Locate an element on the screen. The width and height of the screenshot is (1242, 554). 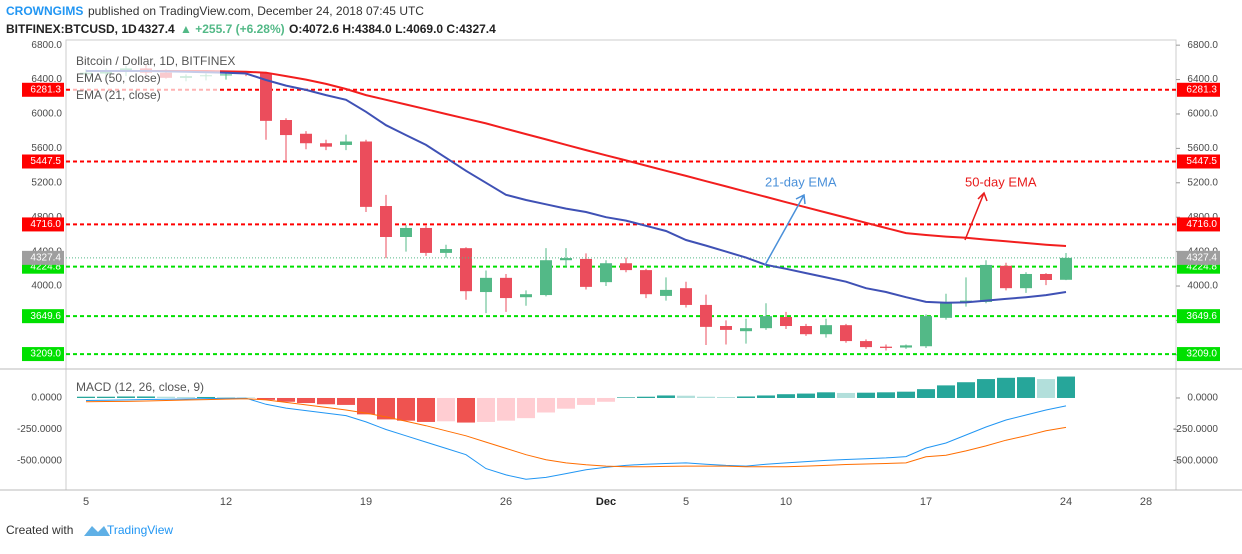
last-price-box is located at coordinates (1198, 257).